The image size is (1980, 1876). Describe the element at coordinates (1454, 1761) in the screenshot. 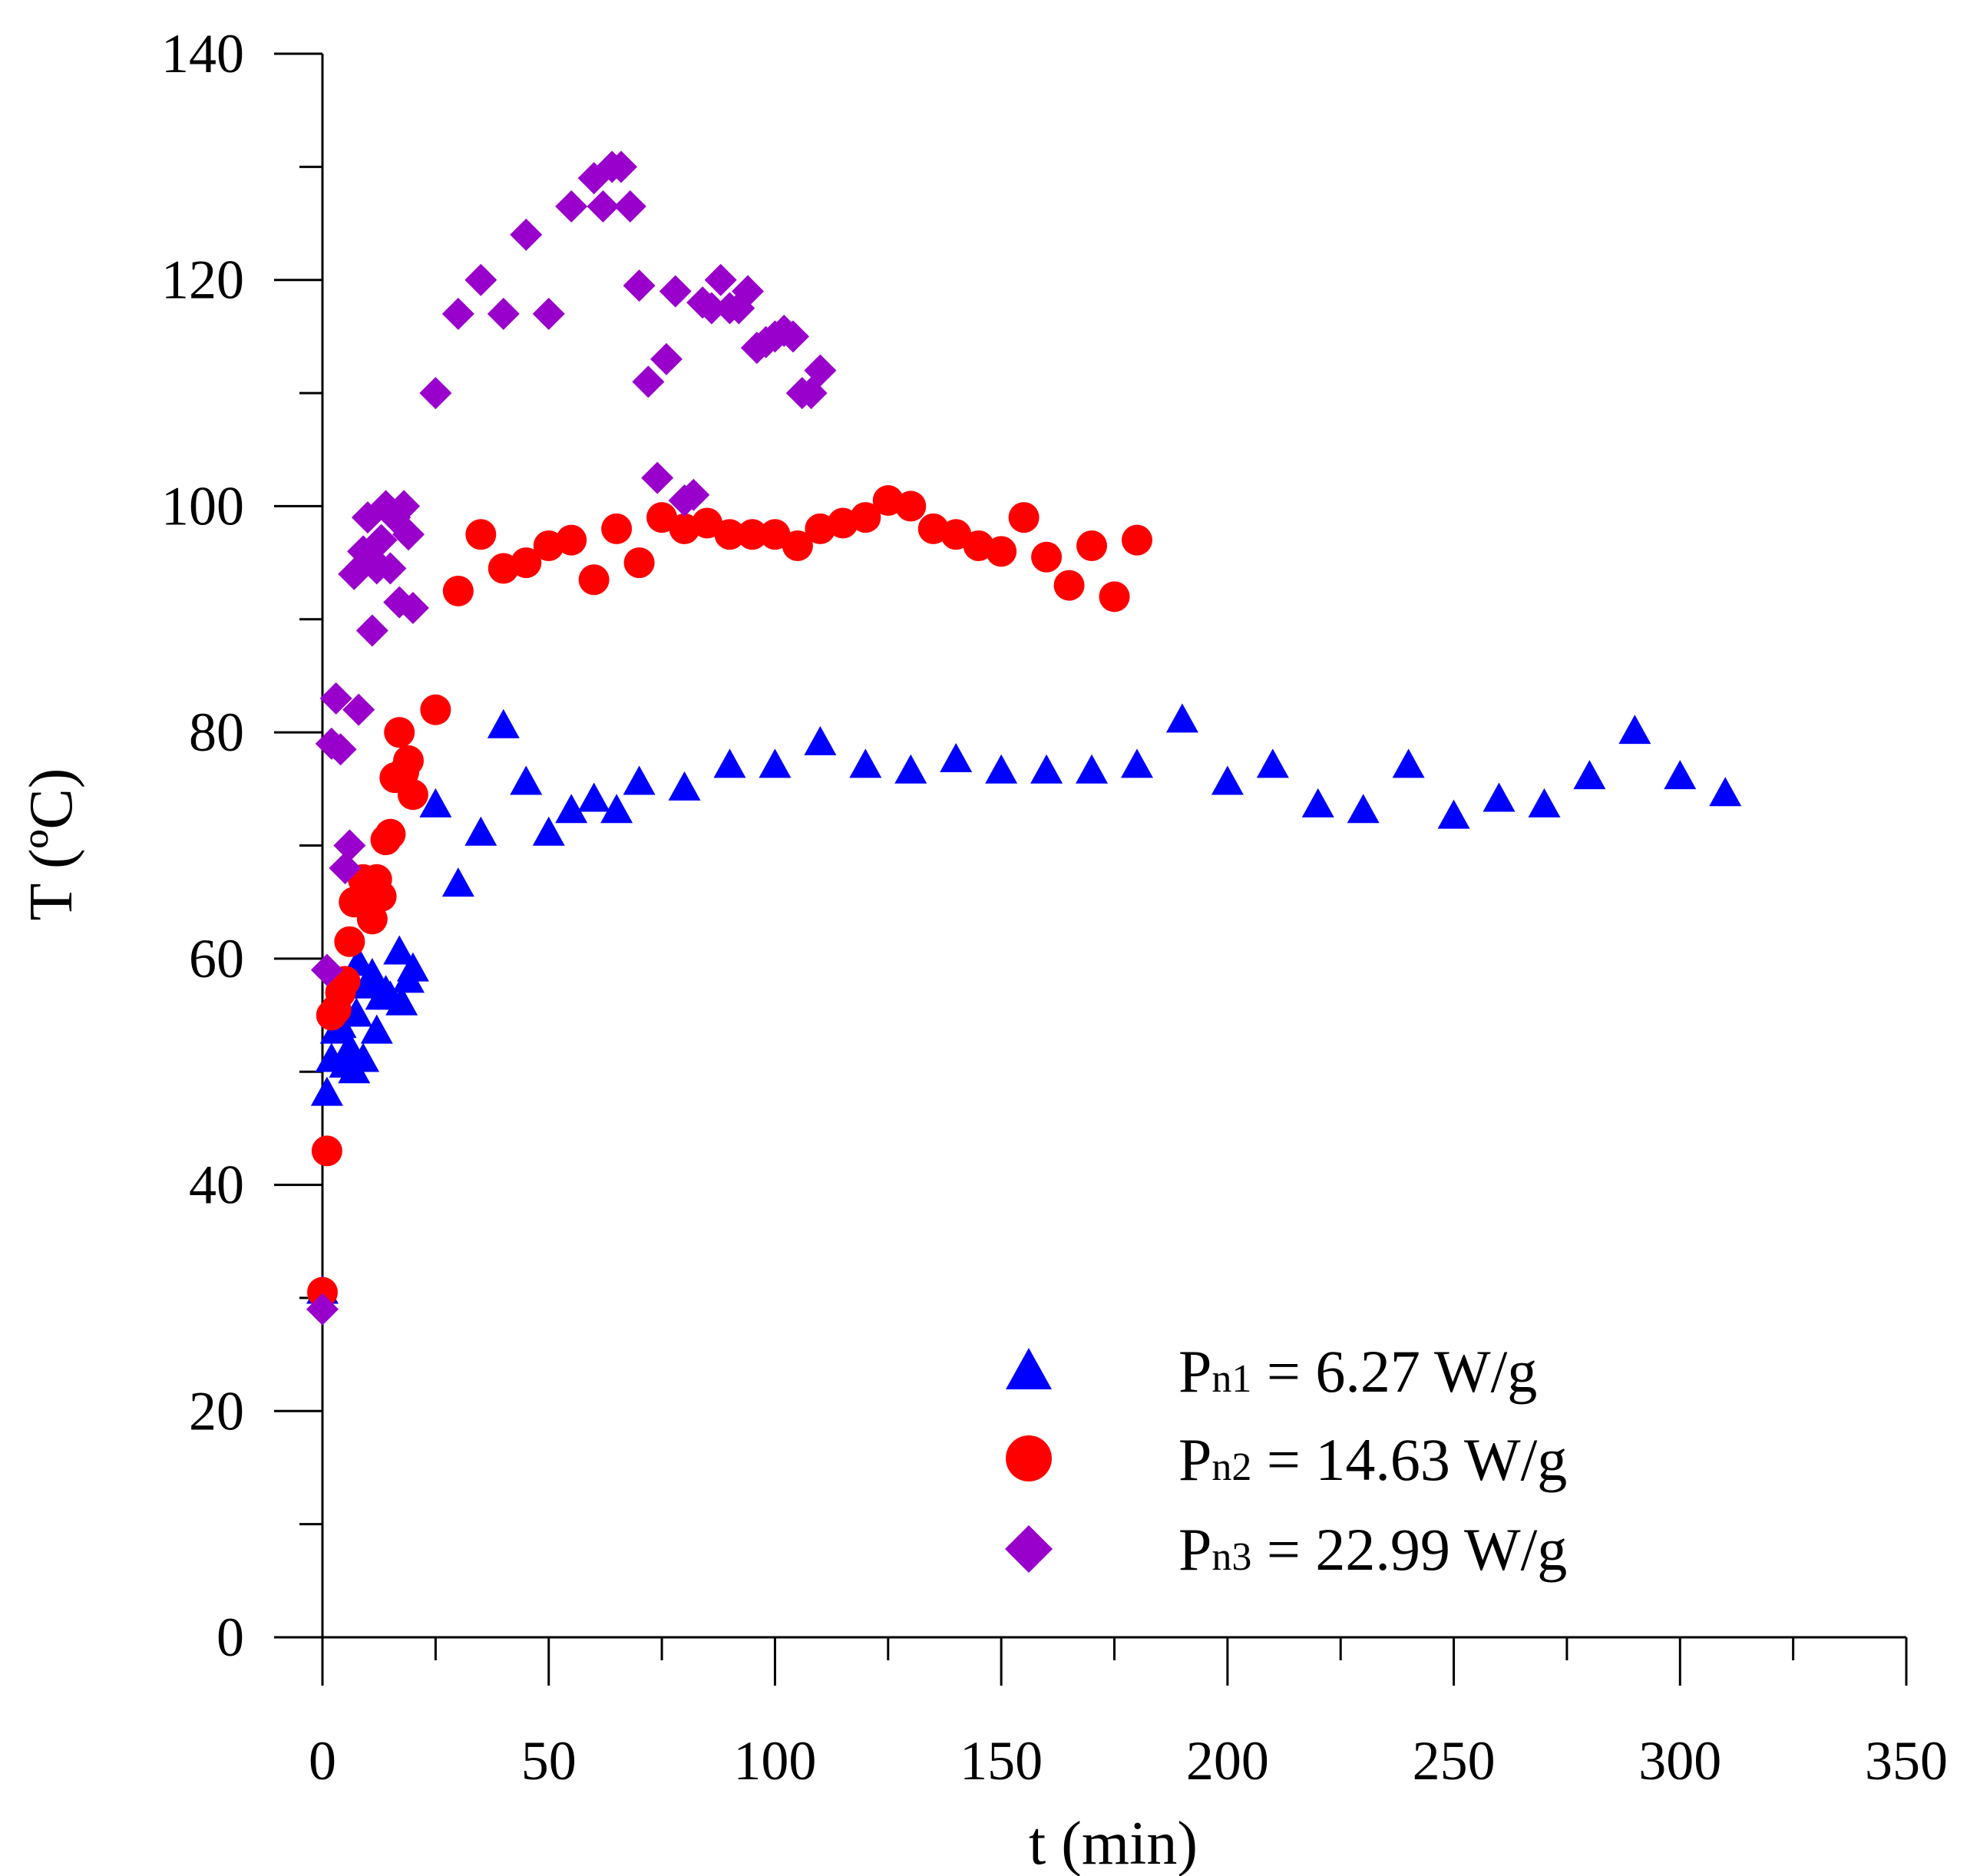

I see `x-tick-label: 250` at that location.